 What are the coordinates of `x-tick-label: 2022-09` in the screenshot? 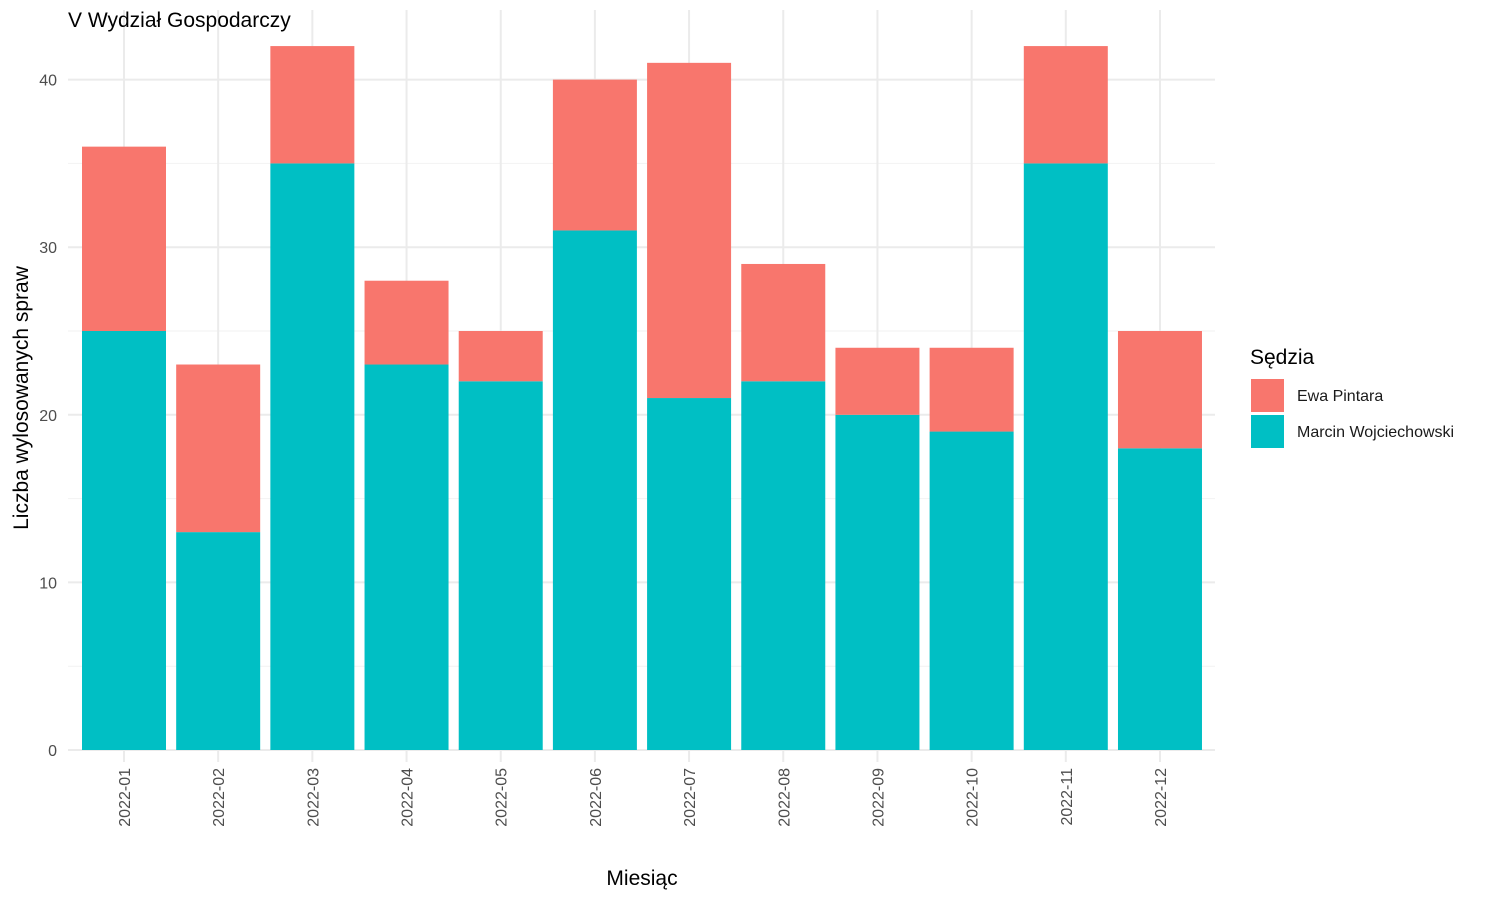 It's located at (878, 797).